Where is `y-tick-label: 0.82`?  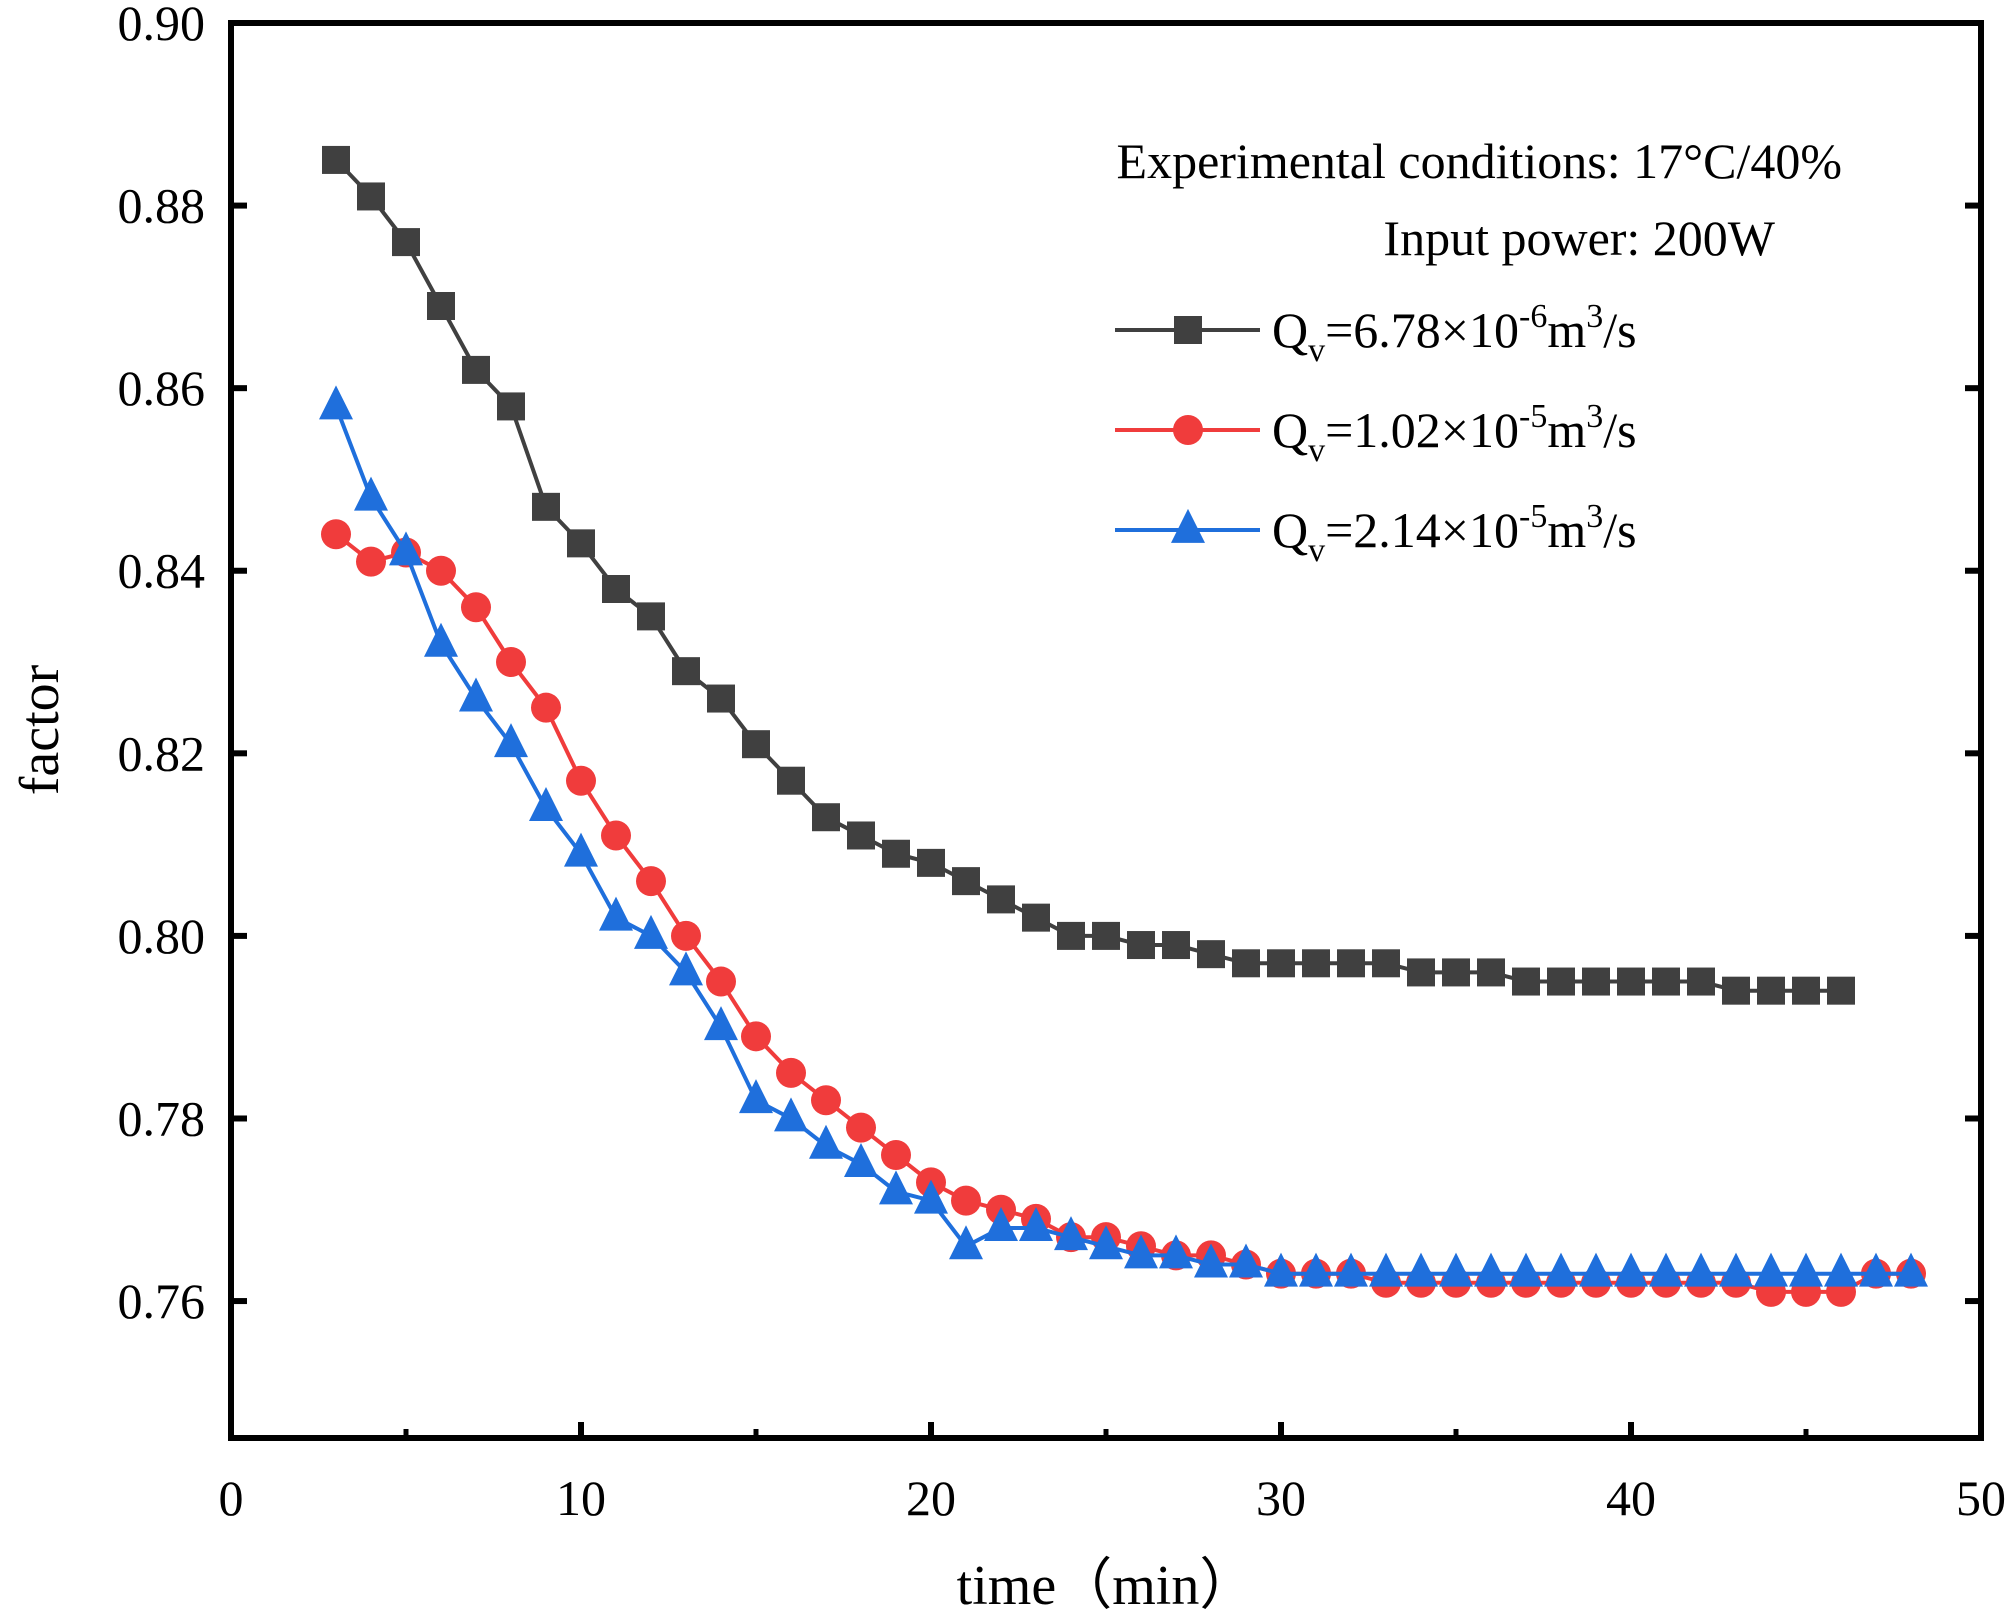
y-tick-label: 0.82 is located at coordinates (162, 753).